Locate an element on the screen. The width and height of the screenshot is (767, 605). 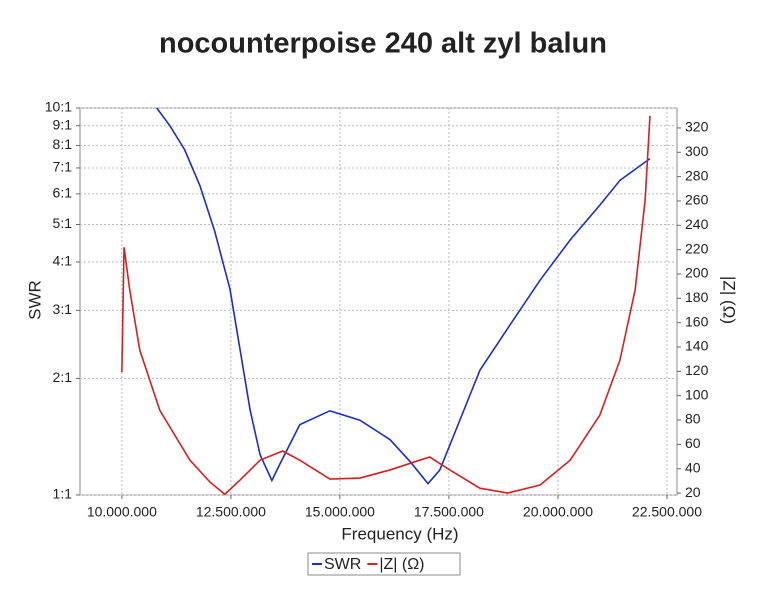
x-tick-label: 10.000.000 is located at coordinates (122, 512).